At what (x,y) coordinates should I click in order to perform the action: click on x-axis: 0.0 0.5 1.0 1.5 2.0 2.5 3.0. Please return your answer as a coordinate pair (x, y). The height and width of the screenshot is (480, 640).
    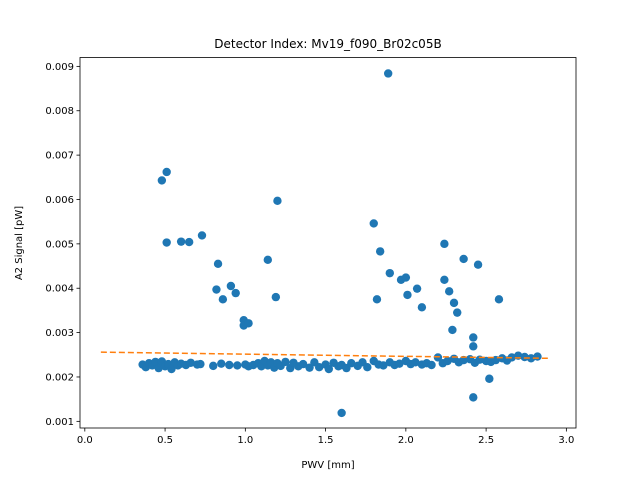
    Looking at the image, I should click on (325, 437).